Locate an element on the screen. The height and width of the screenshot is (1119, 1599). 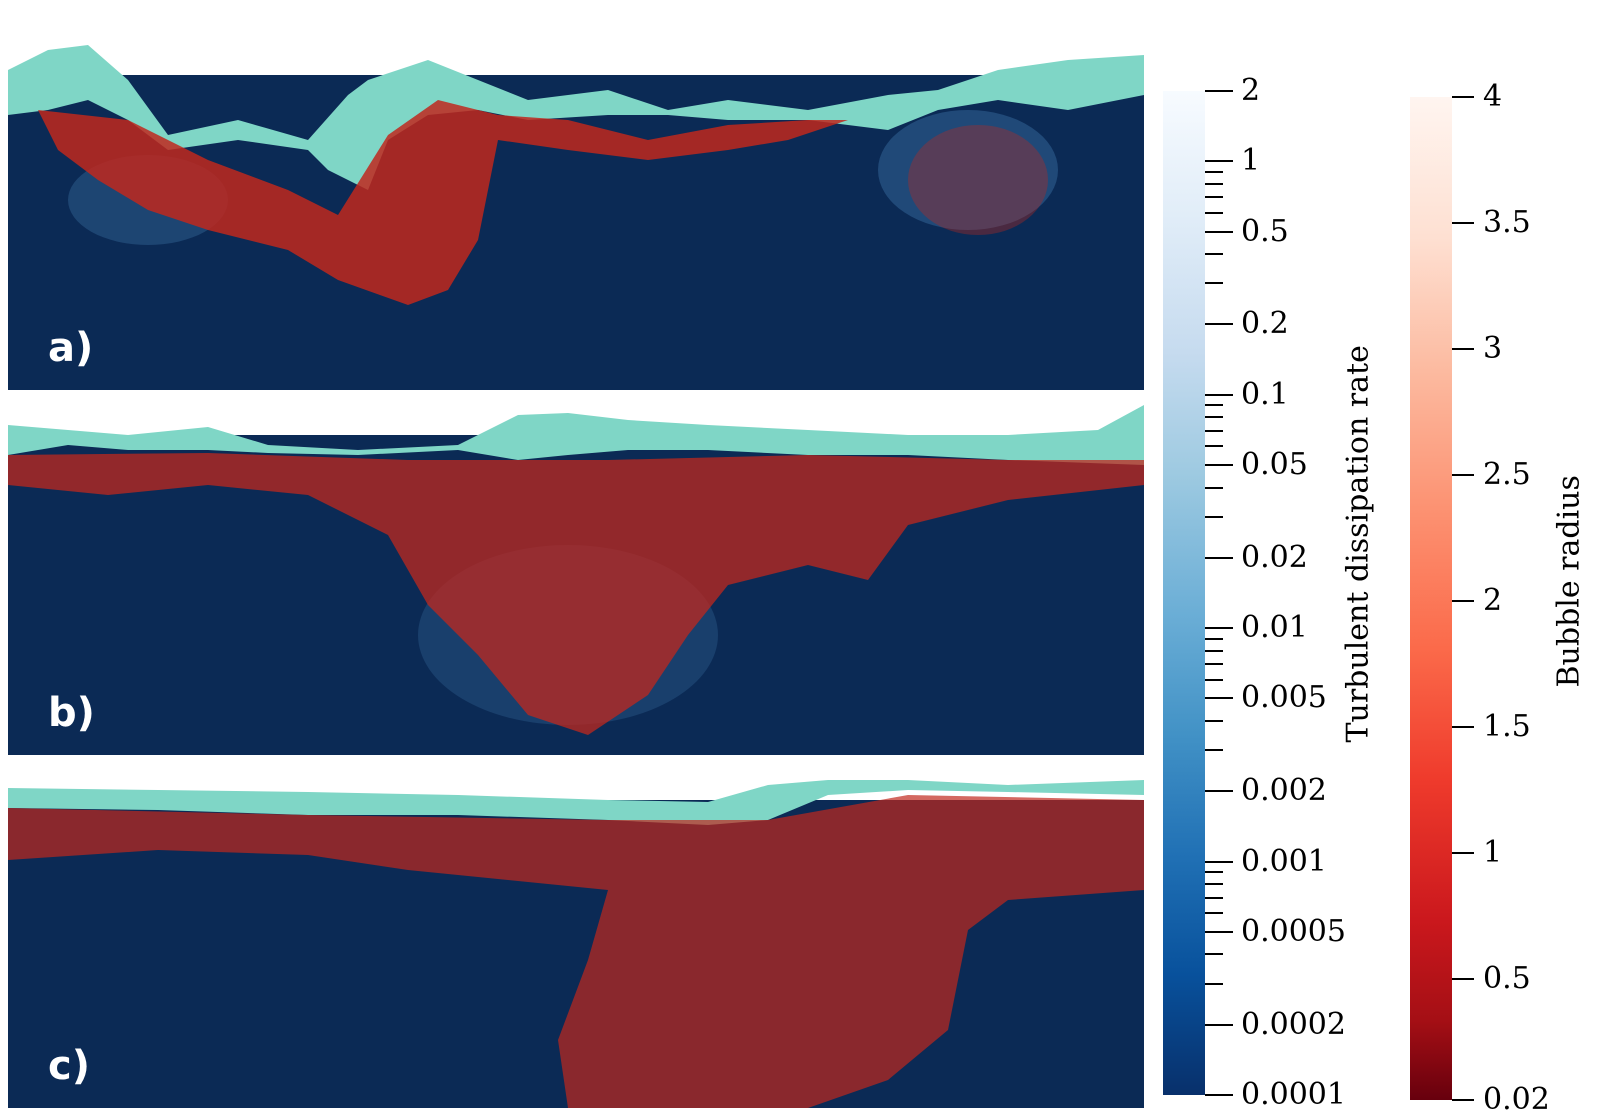
dissipation-tick-label: 0.0005 is located at coordinates (1293, 931).